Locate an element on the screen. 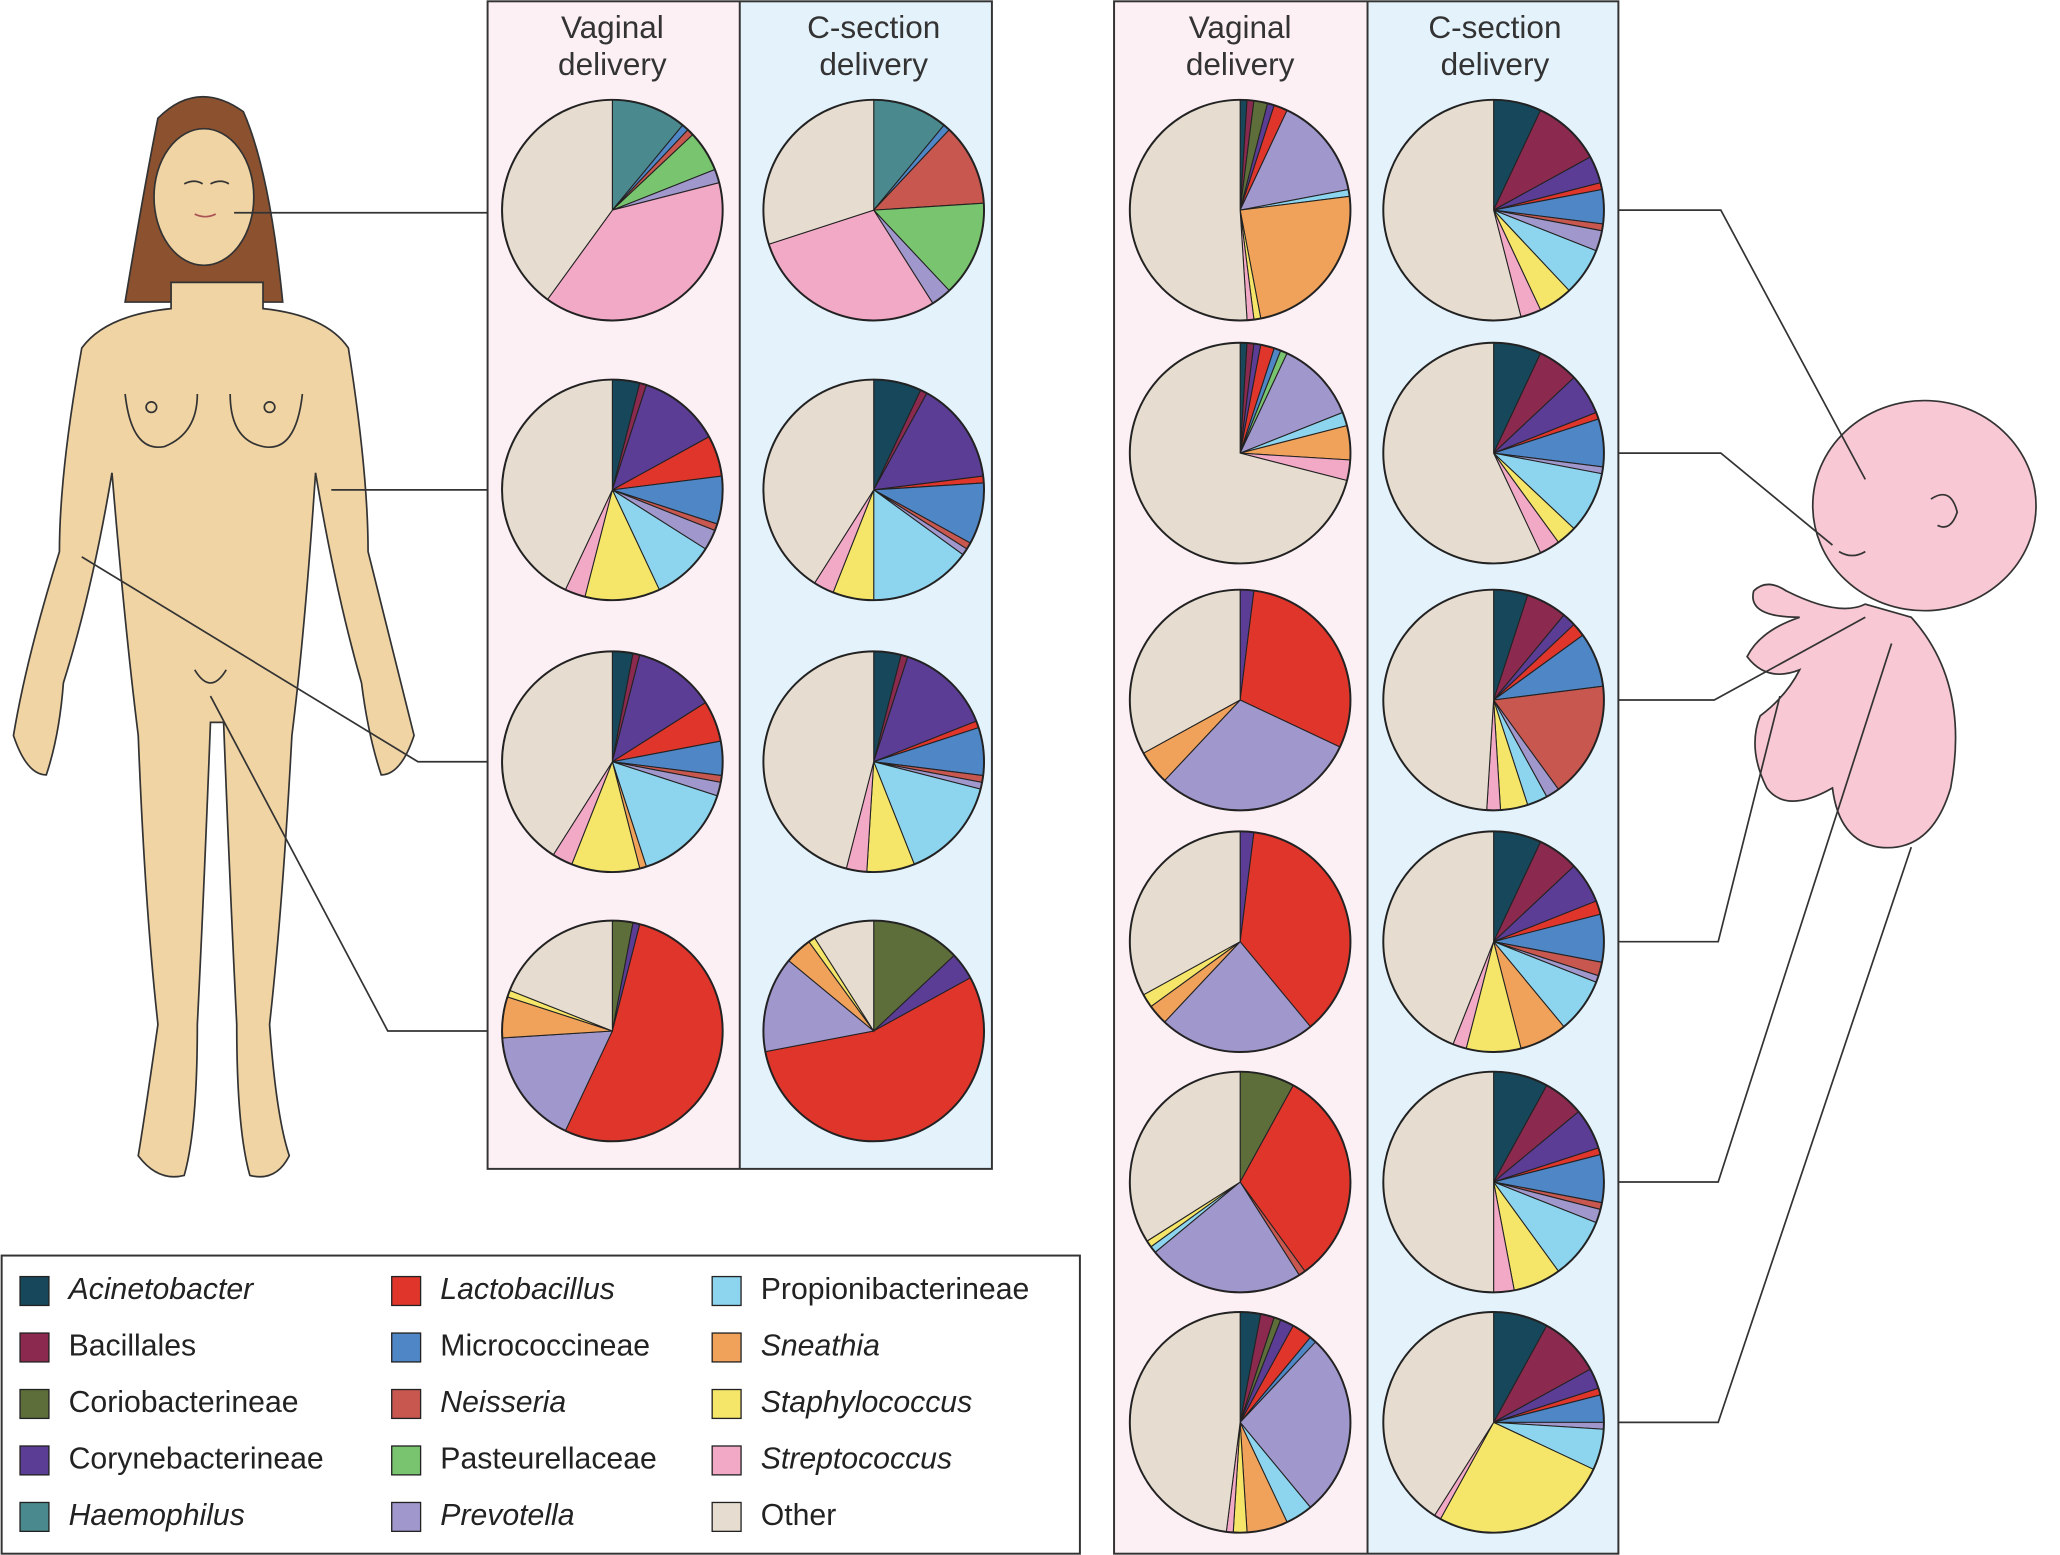  legend-frame is located at coordinates (540, 1404).